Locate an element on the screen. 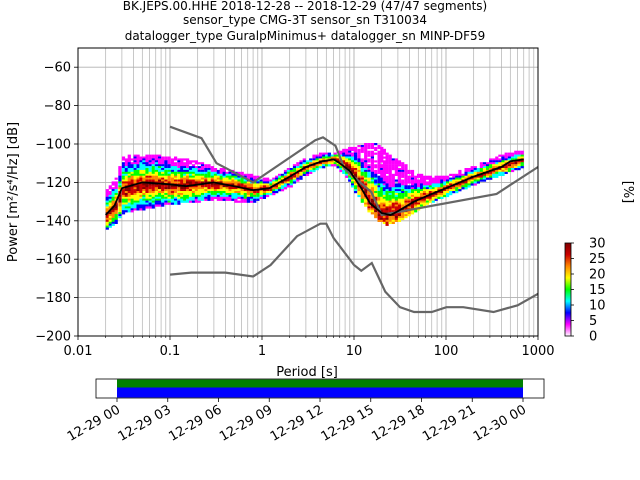 The width and height of the screenshot is (640, 480). timeline-tick-label: 12-29 09 is located at coordinates (246, 423).